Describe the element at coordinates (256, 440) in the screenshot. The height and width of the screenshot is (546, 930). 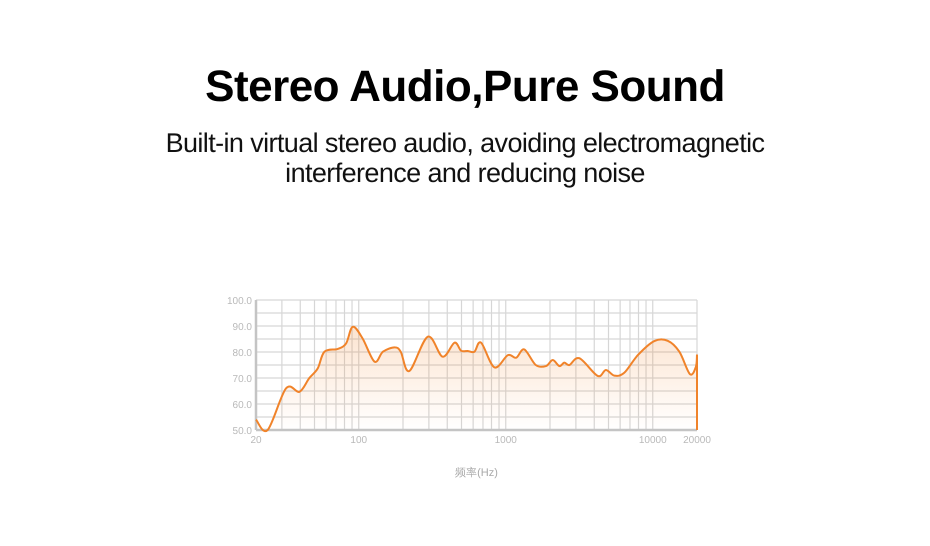
I see `x-tick-label: 20` at that location.